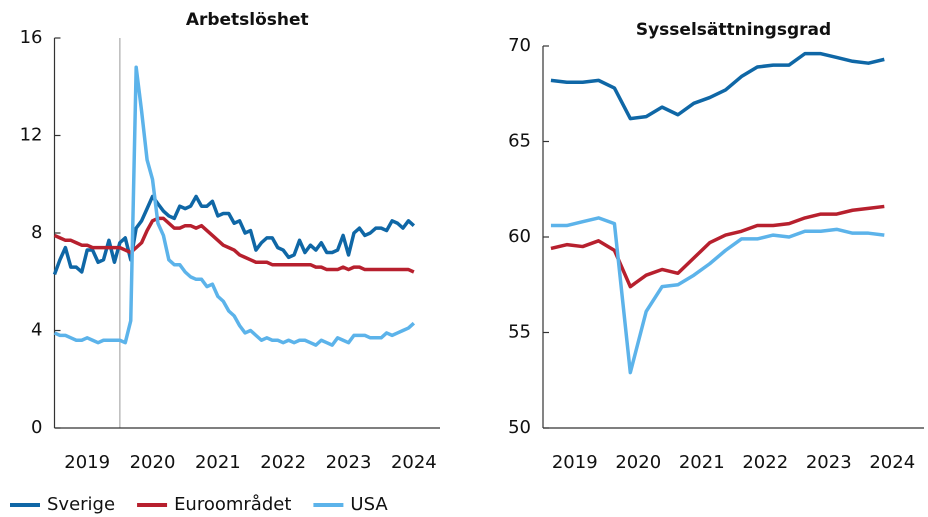 This screenshot has width=928, height=517. What do you see at coordinates (36, 330) in the screenshot?
I see `y-tick-label: 4` at bounding box center [36, 330].